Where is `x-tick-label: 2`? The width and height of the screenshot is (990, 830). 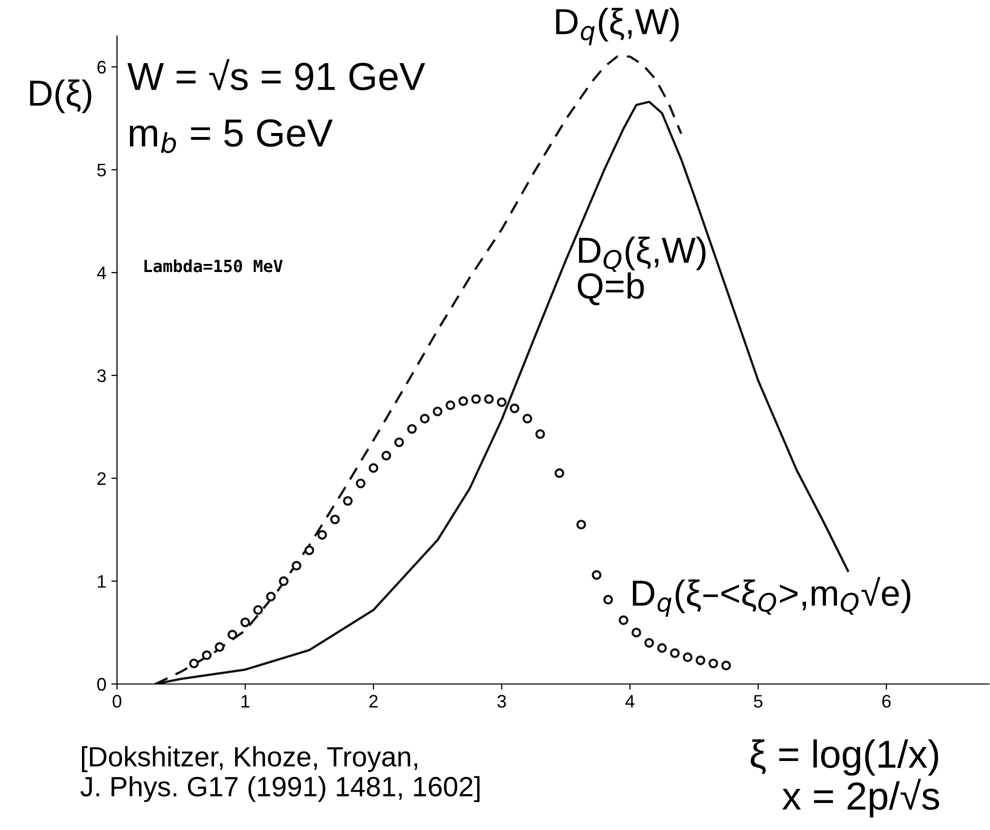 x-tick-label: 2 is located at coordinates (373, 701).